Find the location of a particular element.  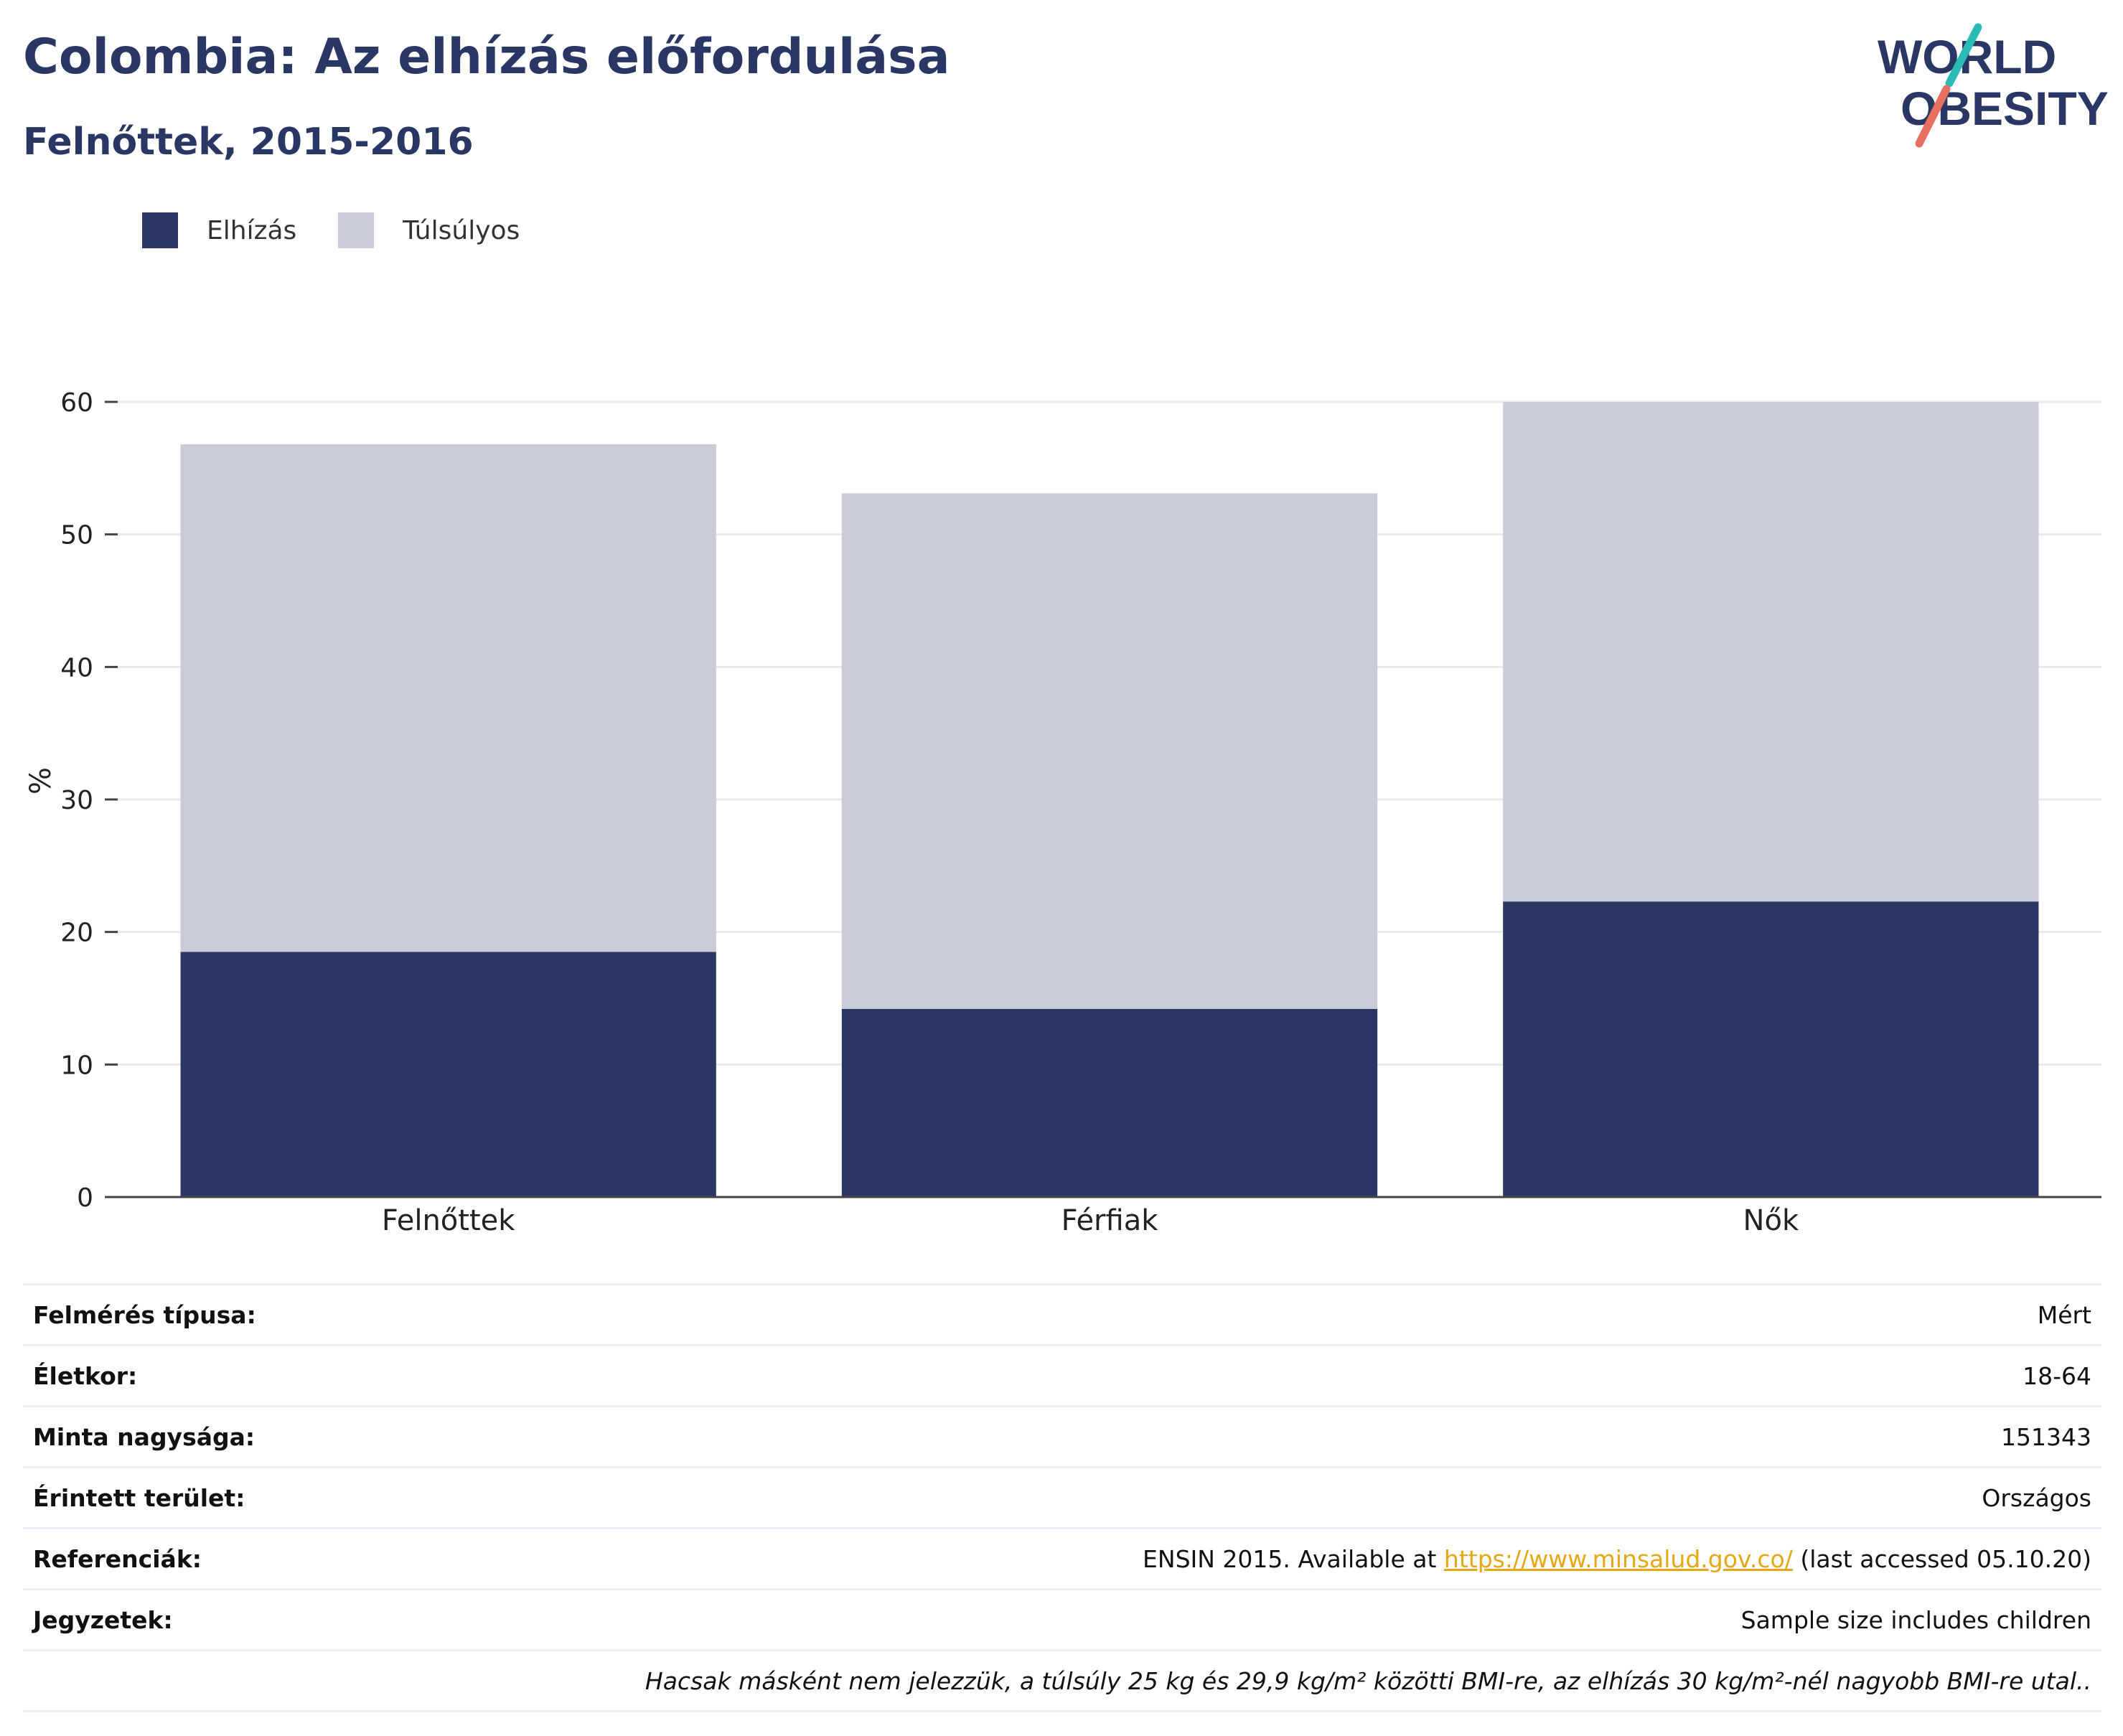

y-axis-label: % is located at coordinates (40, 780).